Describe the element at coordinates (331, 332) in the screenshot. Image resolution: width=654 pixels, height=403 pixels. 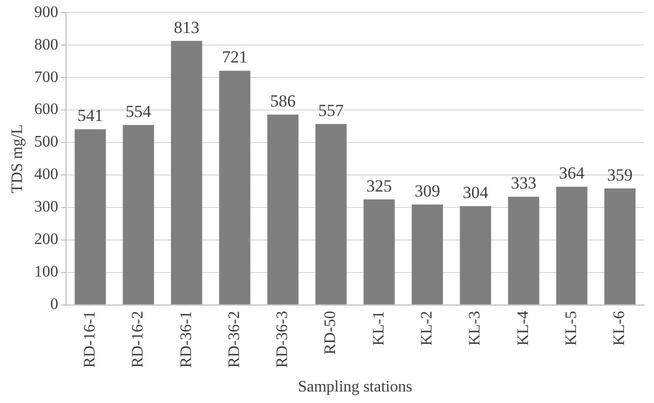
I see `x-tick-label: RD-50` at that location.